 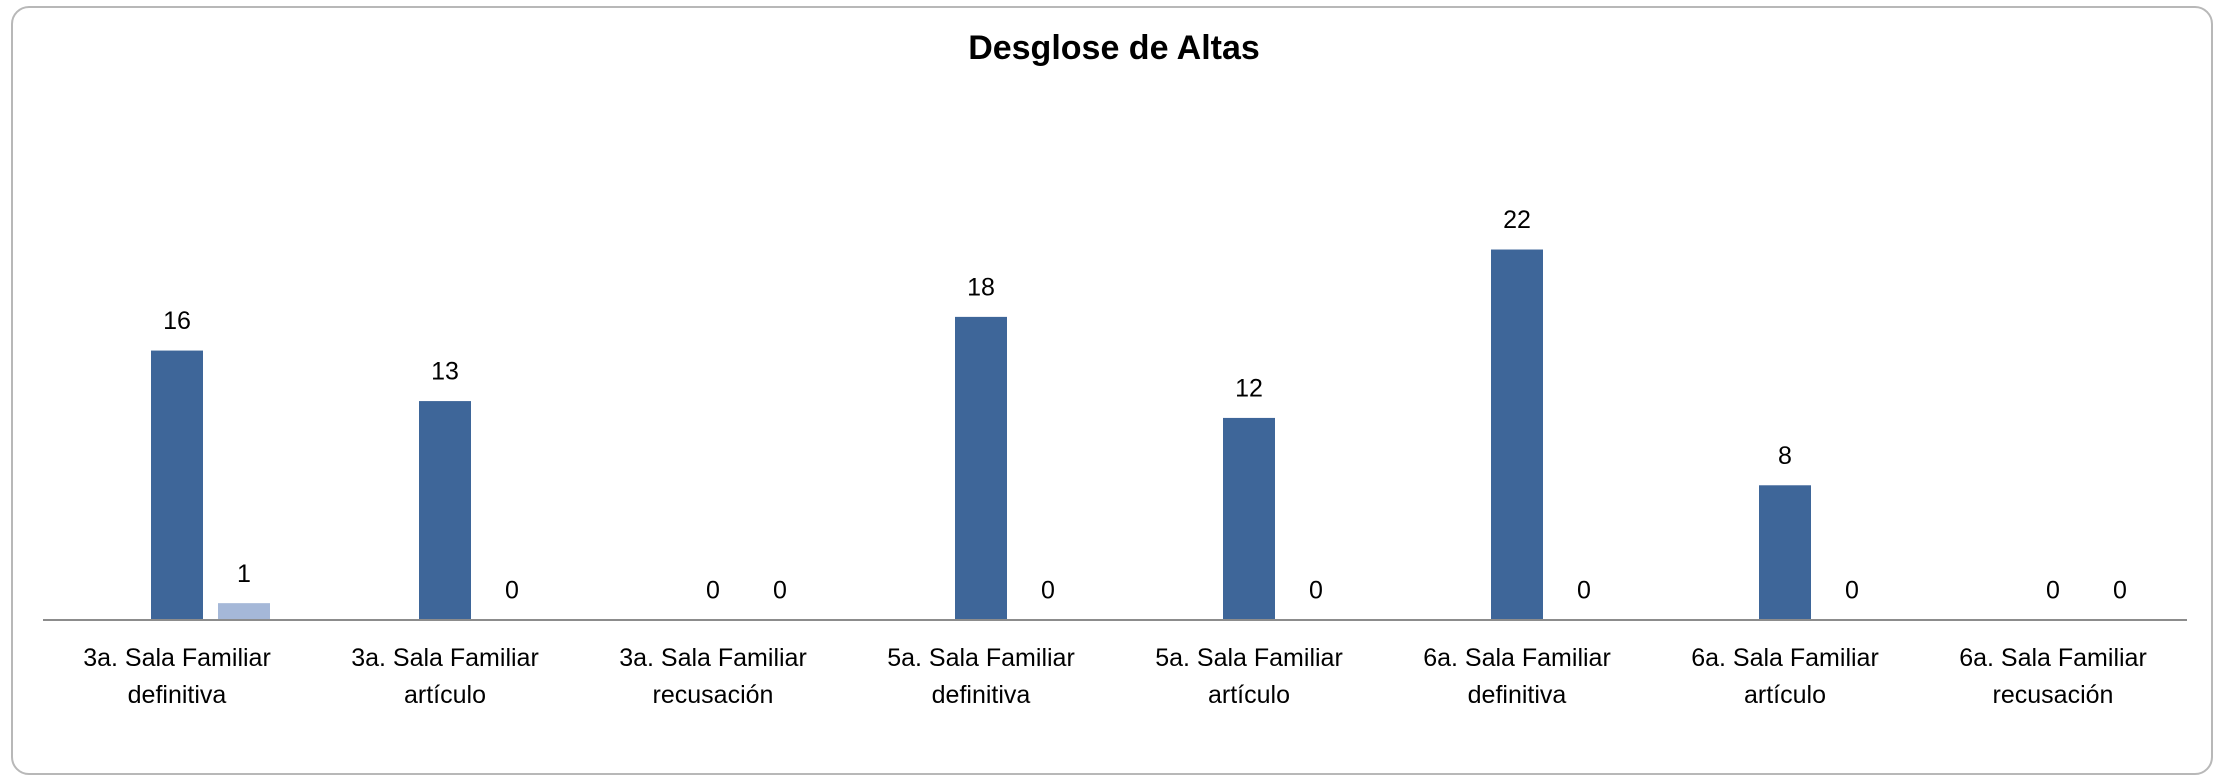 What do you see at coordinates (1785, 456) in the screenshot?
I see `value-label: 8` at bounding box center [1785, 456].